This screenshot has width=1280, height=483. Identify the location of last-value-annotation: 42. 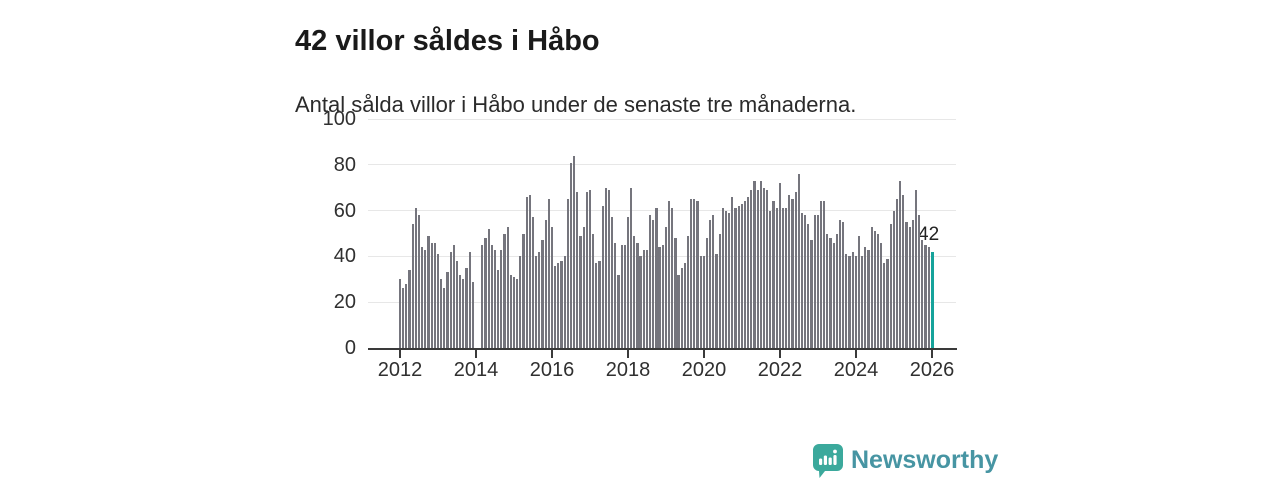
(929, 234).